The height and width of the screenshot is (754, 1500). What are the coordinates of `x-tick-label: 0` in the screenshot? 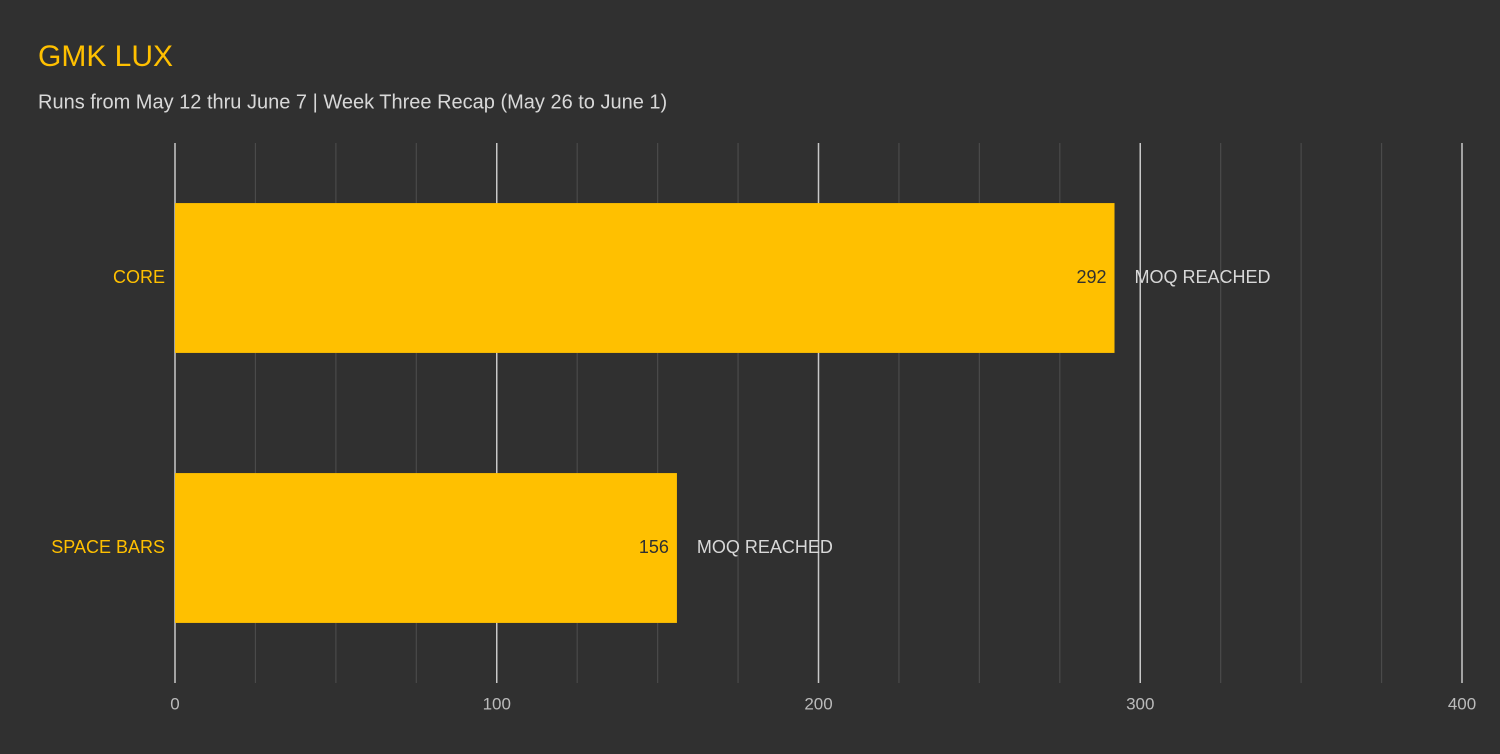 It's located at (174, 703).